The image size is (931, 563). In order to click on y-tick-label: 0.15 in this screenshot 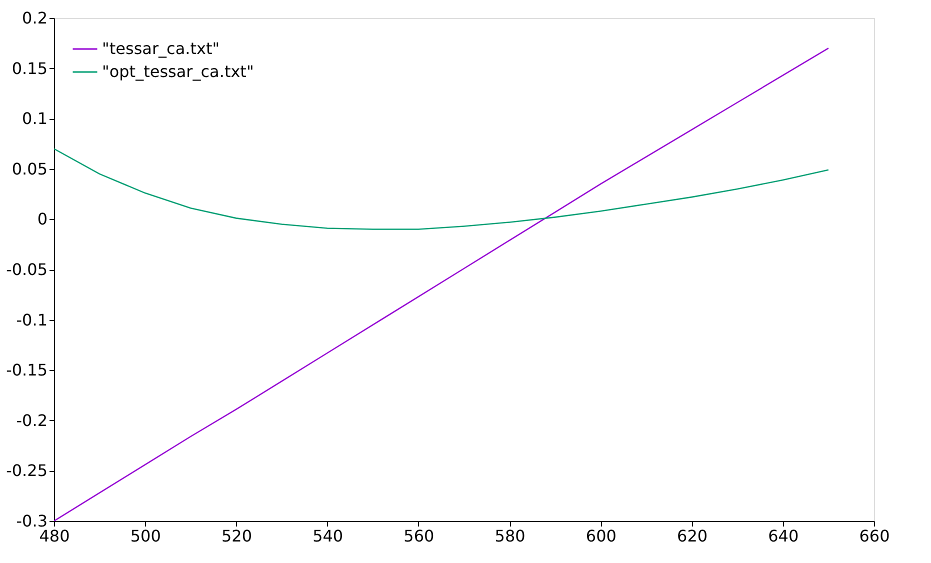, I will do `click(30, 68)`.